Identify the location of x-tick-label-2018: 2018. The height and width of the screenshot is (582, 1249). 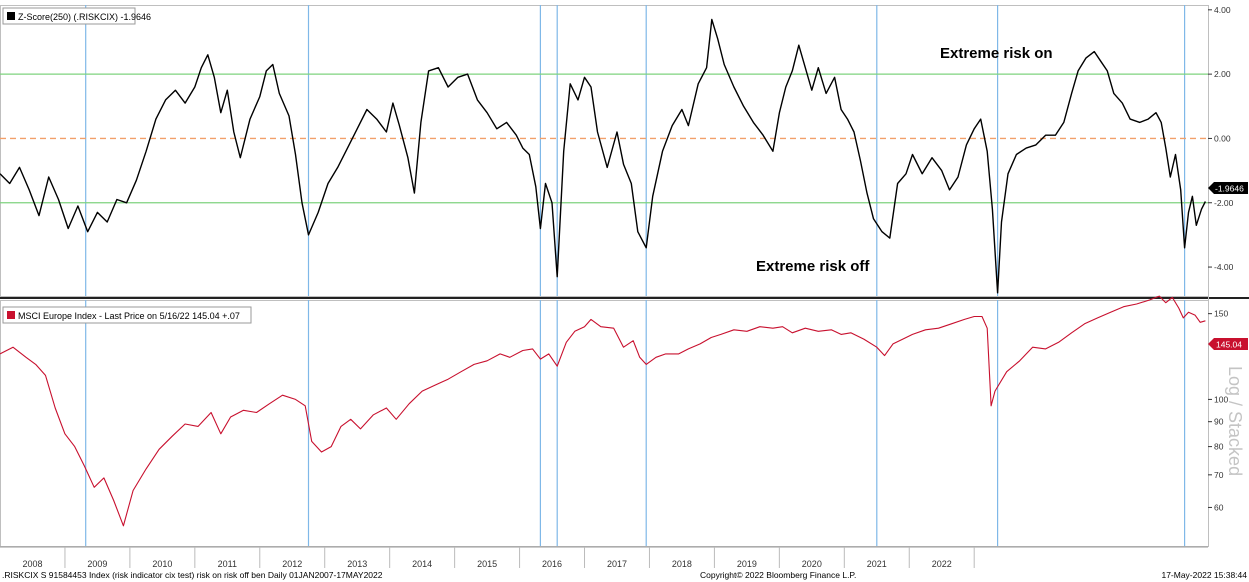
(682, 564).